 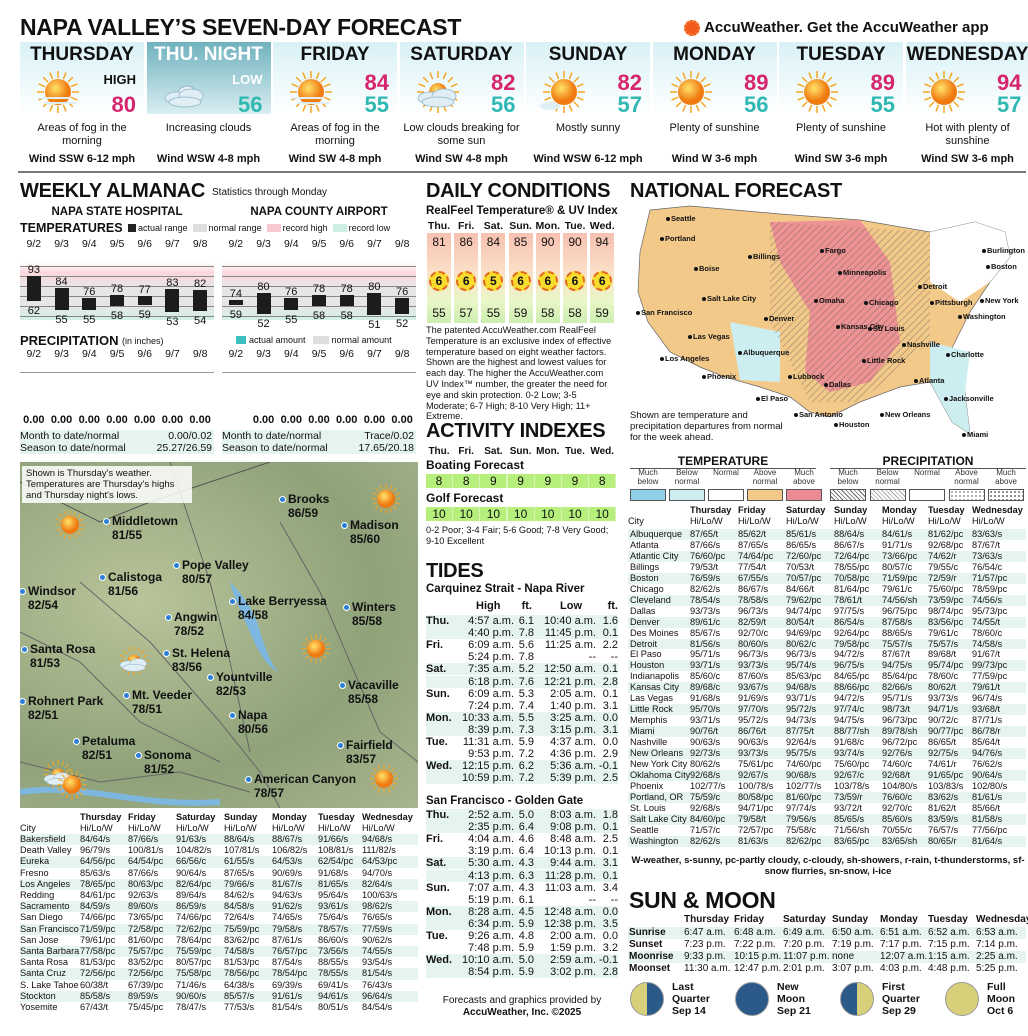 I want to click on high-time: 10:10 a.m., so click(x=488, y=960).